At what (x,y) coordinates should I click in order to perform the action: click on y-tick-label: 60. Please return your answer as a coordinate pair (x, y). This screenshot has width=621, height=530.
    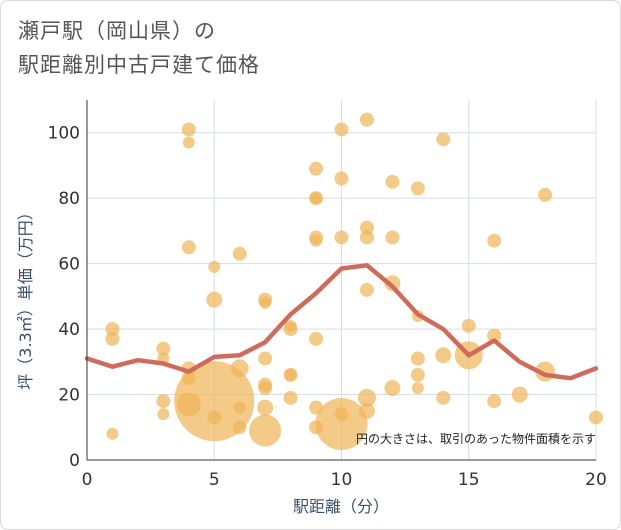
    Looking at the image, I should click on (69, 265).